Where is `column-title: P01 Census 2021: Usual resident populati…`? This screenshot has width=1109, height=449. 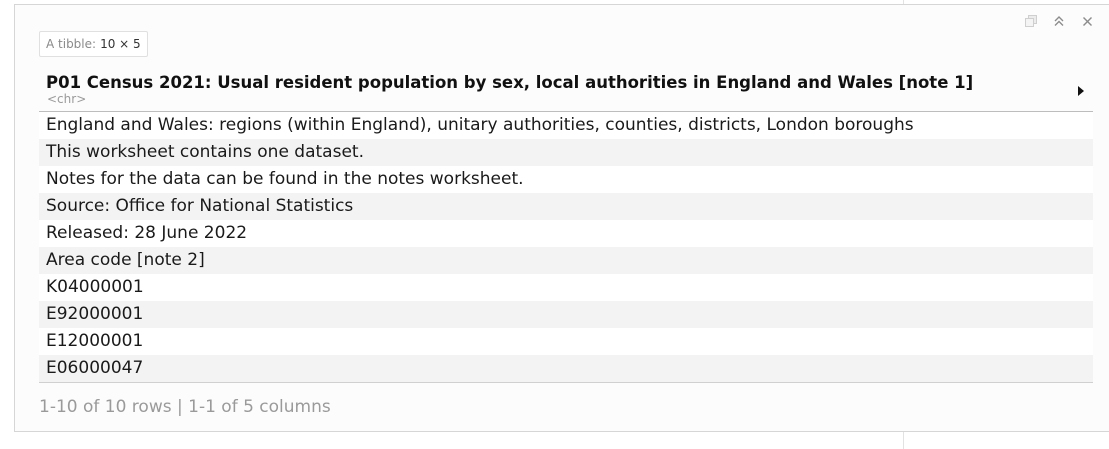
column-title: P01 Census 2021: Usual resident populati… is located at coordinates (510, 82).